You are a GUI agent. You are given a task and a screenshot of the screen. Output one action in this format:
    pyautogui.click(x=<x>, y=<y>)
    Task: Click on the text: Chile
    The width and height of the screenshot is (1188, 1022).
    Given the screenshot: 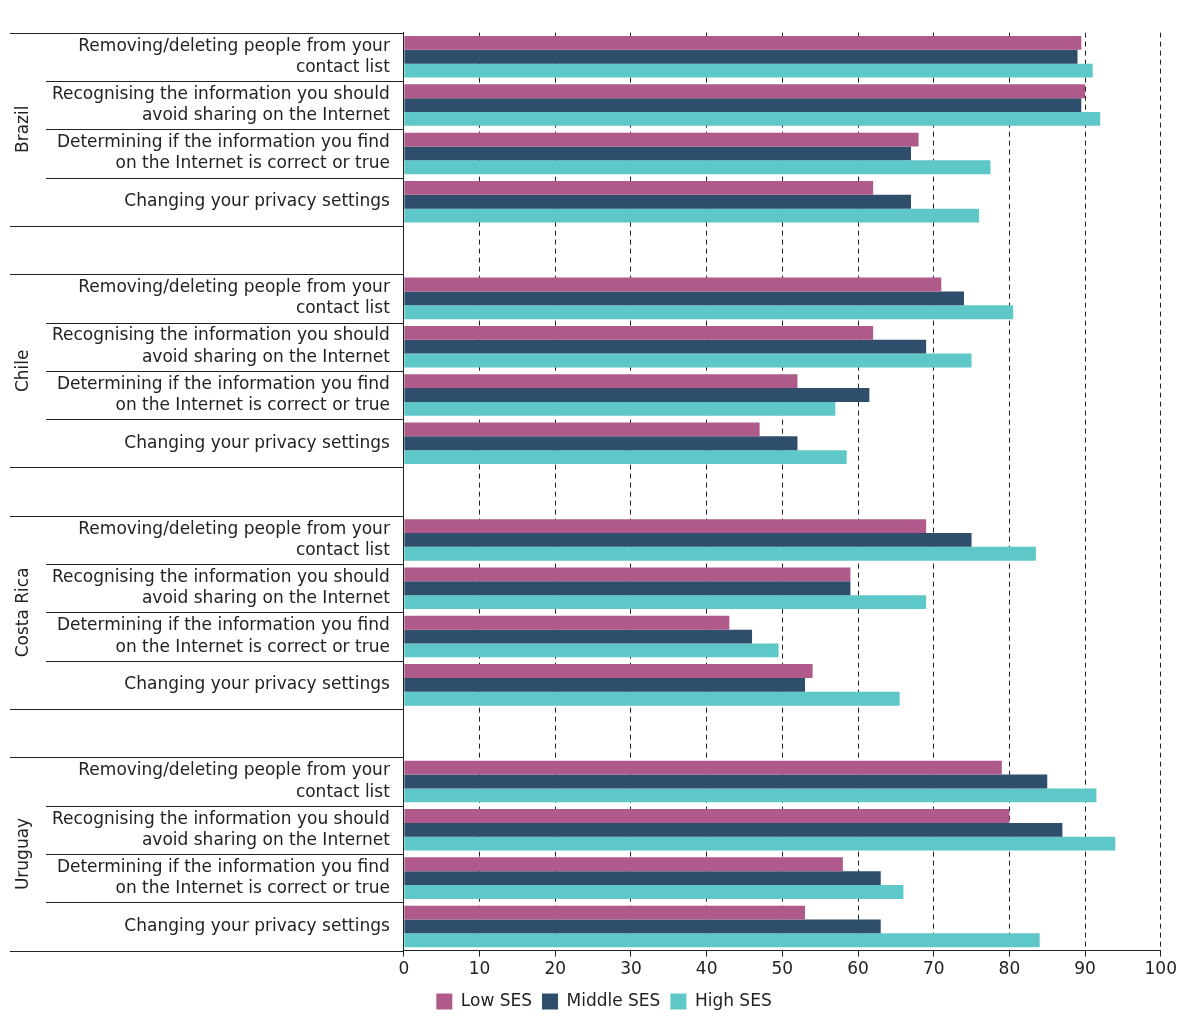 What is the action you would take?
    pyautogui.click(x=22, y=371)
    